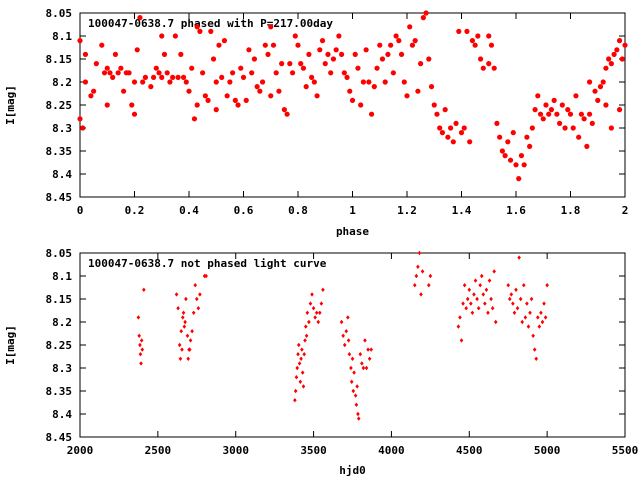 This screenshot has height=480, width=640. I want to click on y-tick-label: 8.35, so click(59, 151).